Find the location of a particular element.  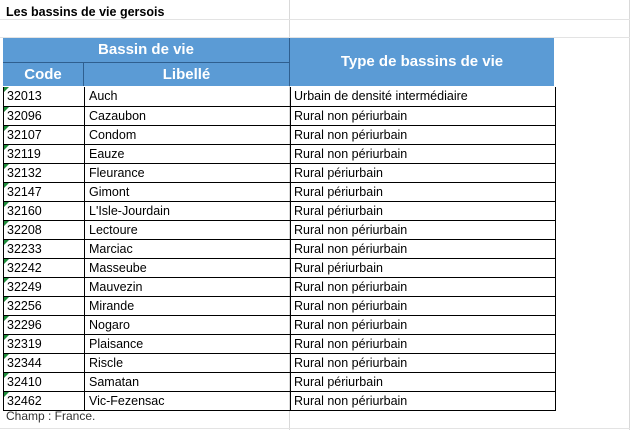

table-row: 32462 Vic-Fezensac Rural non périurbain is located at coordinates (279, 401).